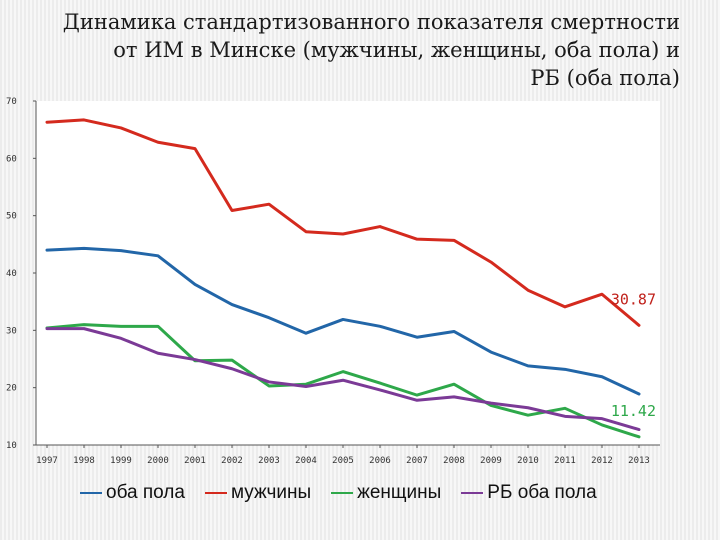 This screenshot has width=720, height=540. Describe the element at coordinates (11, 331) in the screenshot. I see `y-tick-label: 30` at that location.